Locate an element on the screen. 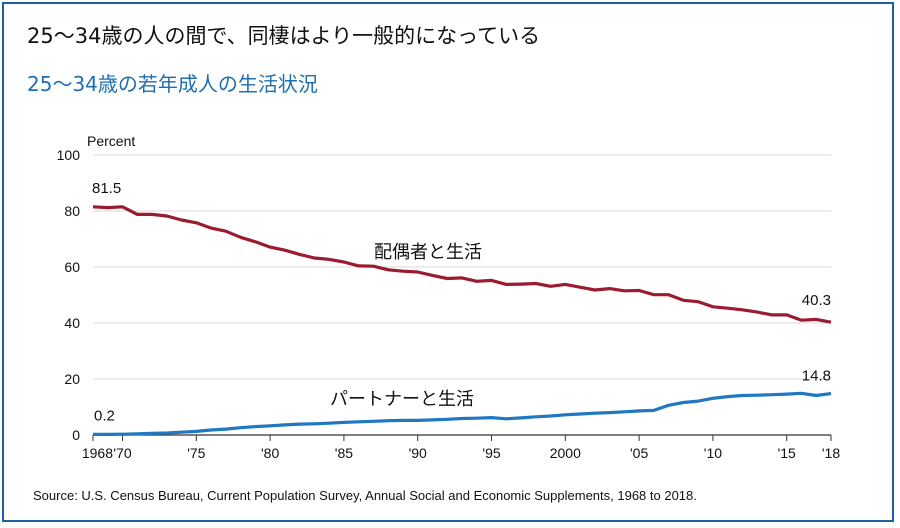 The width and height of the screenshot is (900, 528). x-tick-label: '18 is located at coordinates (831, 453).